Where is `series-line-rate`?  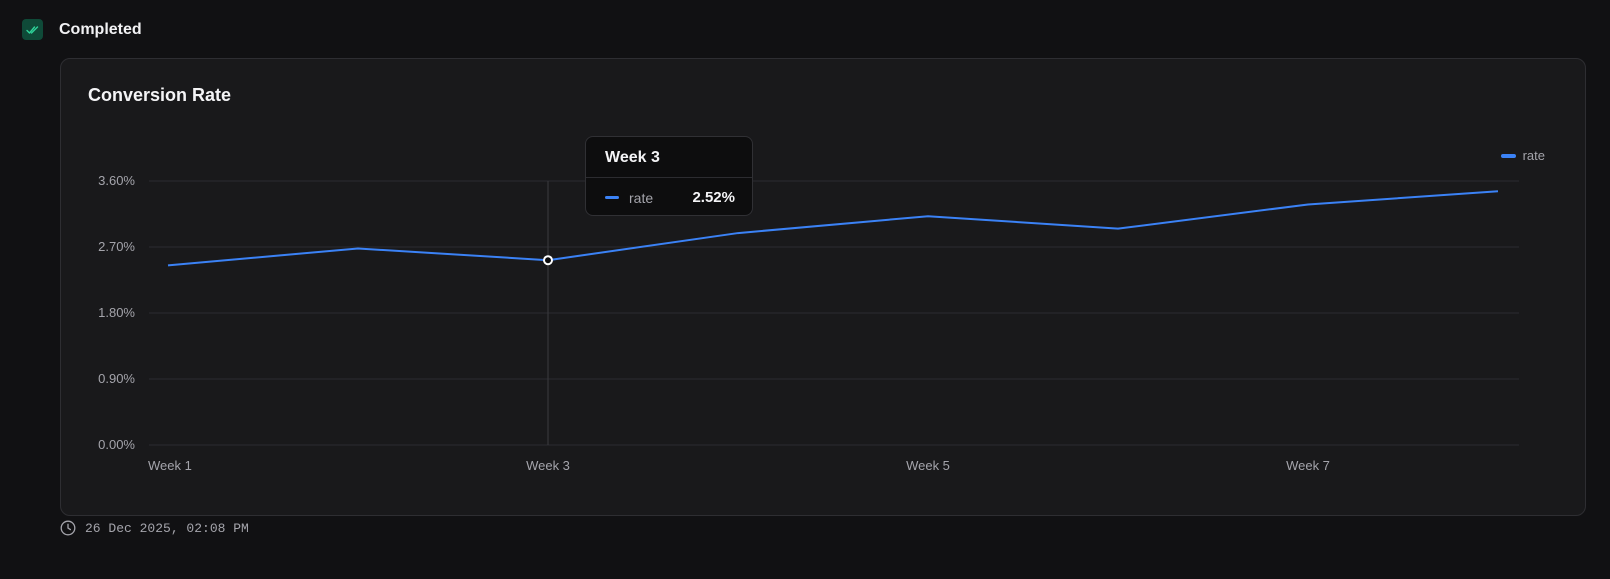
series-line-rate is located at coordinates (833, 228).